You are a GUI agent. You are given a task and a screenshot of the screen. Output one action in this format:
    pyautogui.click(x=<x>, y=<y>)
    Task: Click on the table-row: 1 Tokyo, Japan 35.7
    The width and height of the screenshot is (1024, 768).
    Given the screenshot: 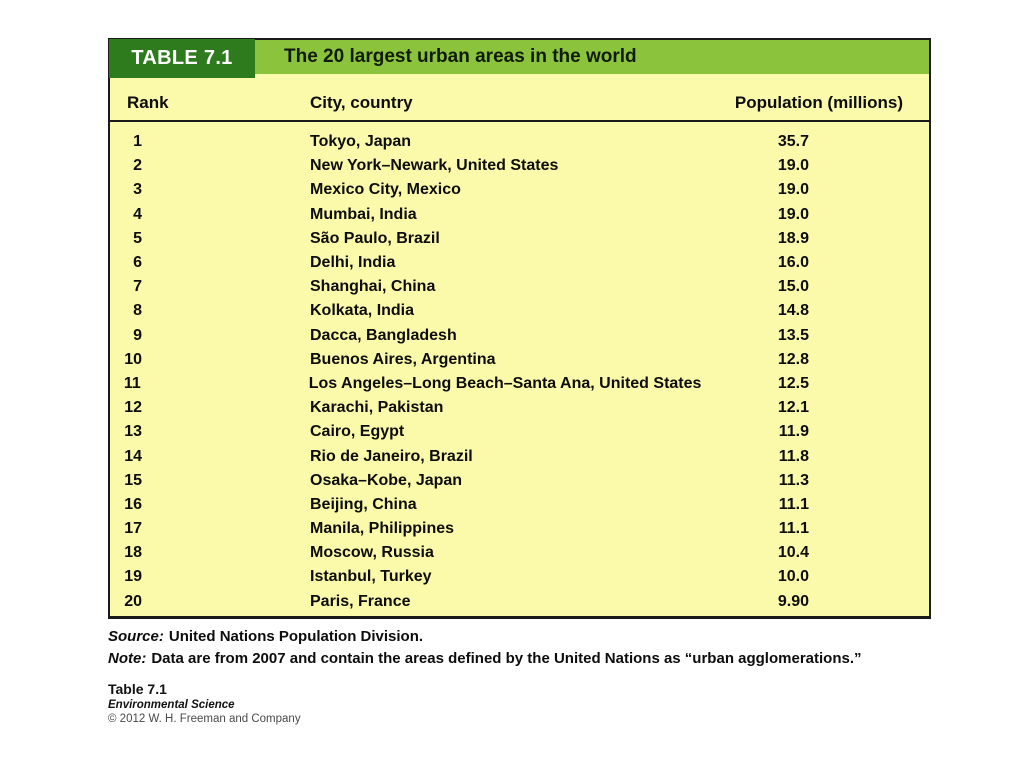 What is the action you would take?
    pyautogui.click(x=519, y=142)
    